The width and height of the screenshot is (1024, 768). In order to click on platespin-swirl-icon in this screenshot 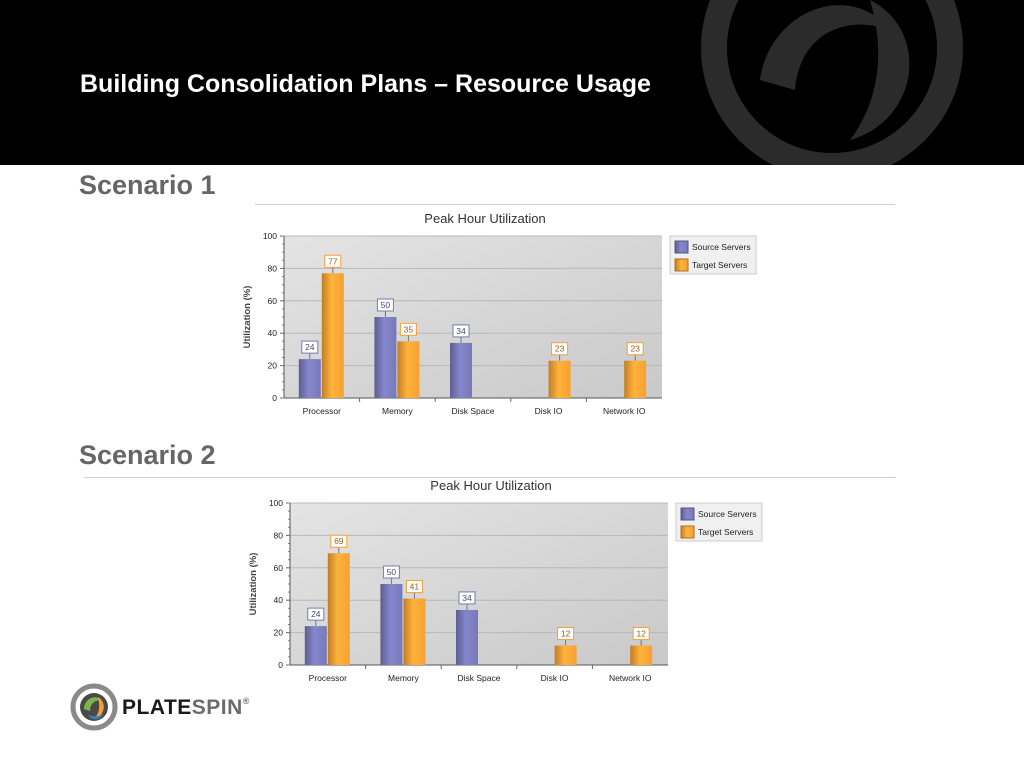, I will do `click(832, 82)`.